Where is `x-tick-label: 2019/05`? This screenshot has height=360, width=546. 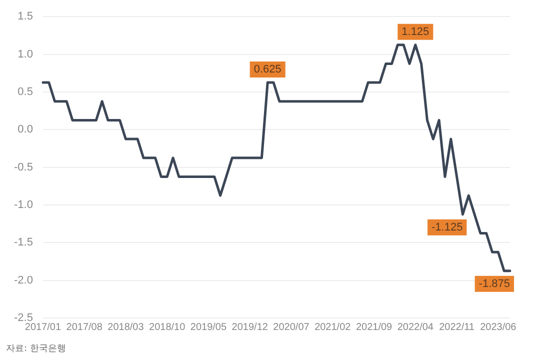 x-tick-label: 2019/05 is located at coordinates (208, 327).